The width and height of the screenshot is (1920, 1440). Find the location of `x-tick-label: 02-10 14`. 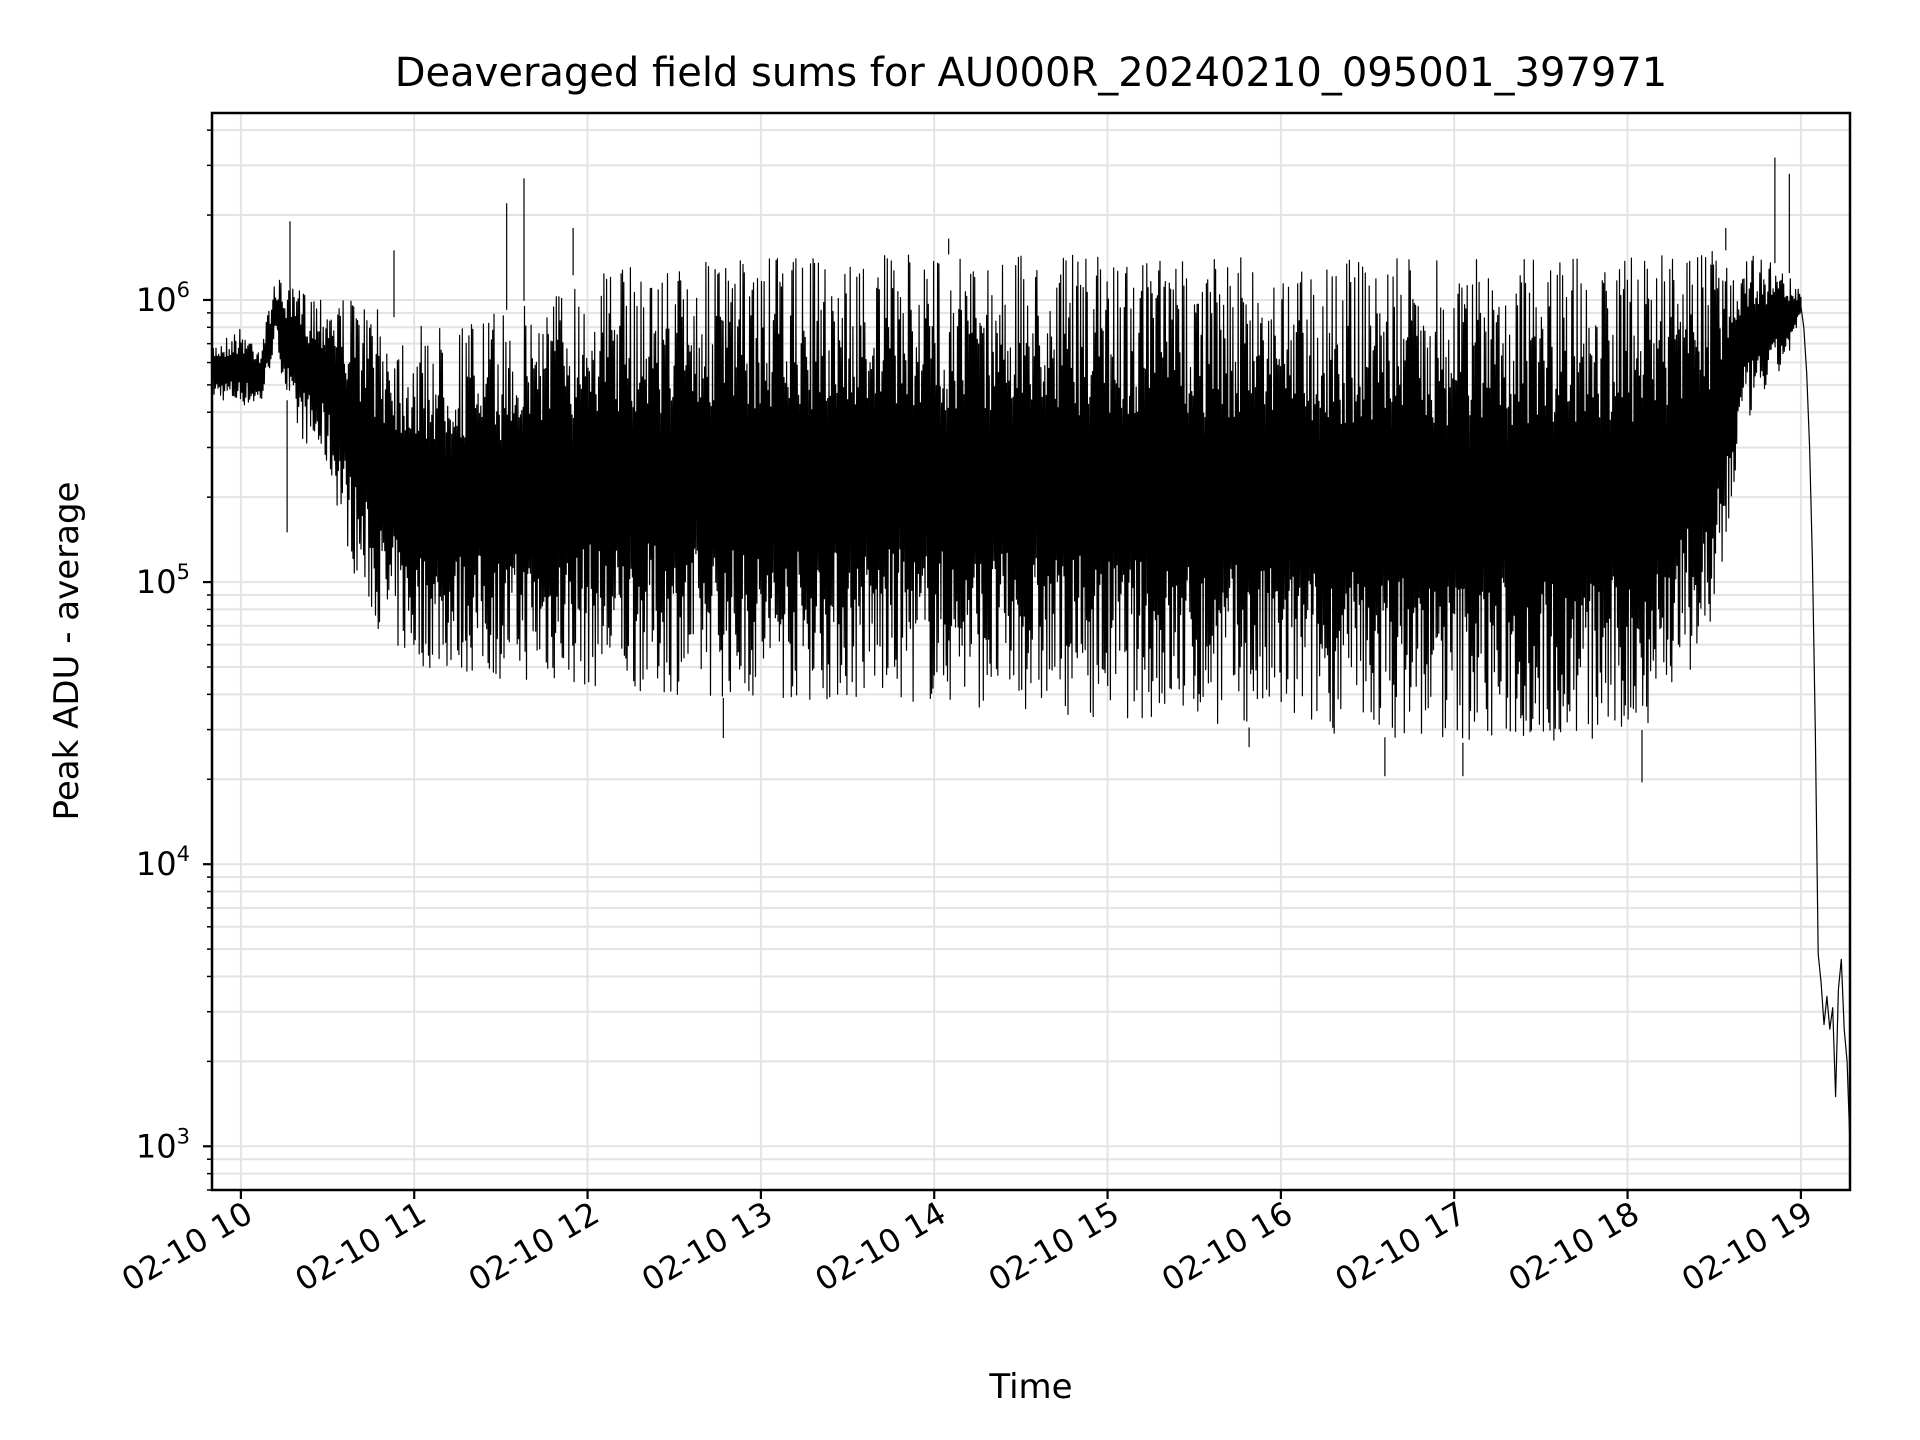

x-tick-label: 02-10 14 is located at coordinates (881, 1246).